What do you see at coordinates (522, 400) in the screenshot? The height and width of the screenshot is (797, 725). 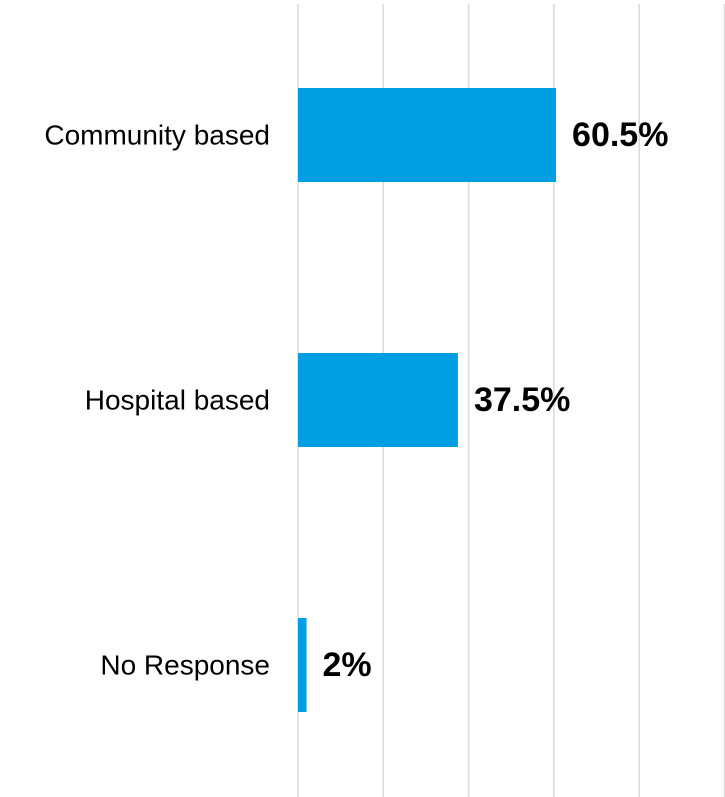 I see `data-label: 37.5%` at bounding box center [522, 400].